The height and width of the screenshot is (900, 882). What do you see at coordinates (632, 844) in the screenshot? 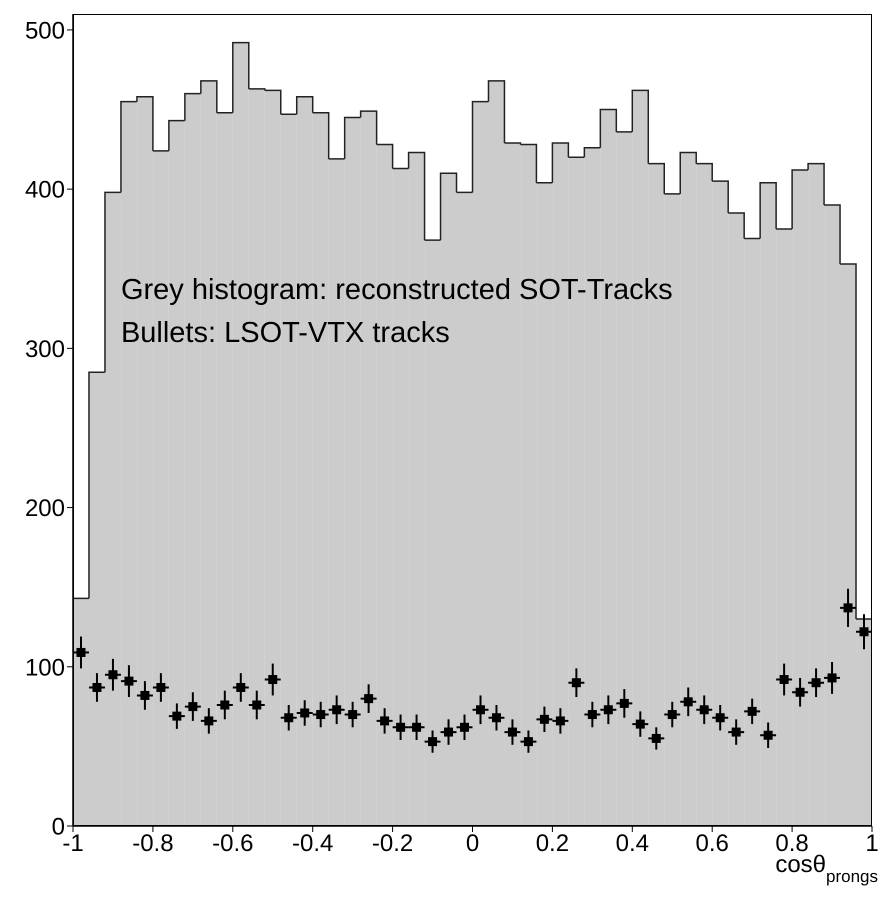
I see `x-tick-label: 0.4` at bounding box center [632, 844].